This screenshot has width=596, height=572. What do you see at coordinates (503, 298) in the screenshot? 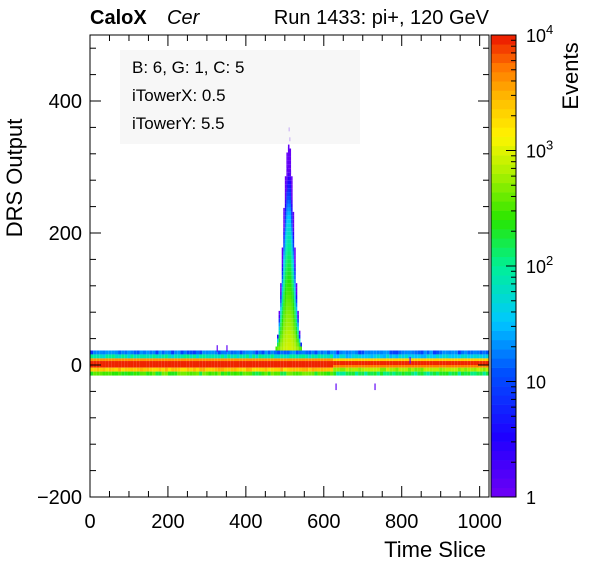
I see `colorbar-band` at bounding box center [503, 298].